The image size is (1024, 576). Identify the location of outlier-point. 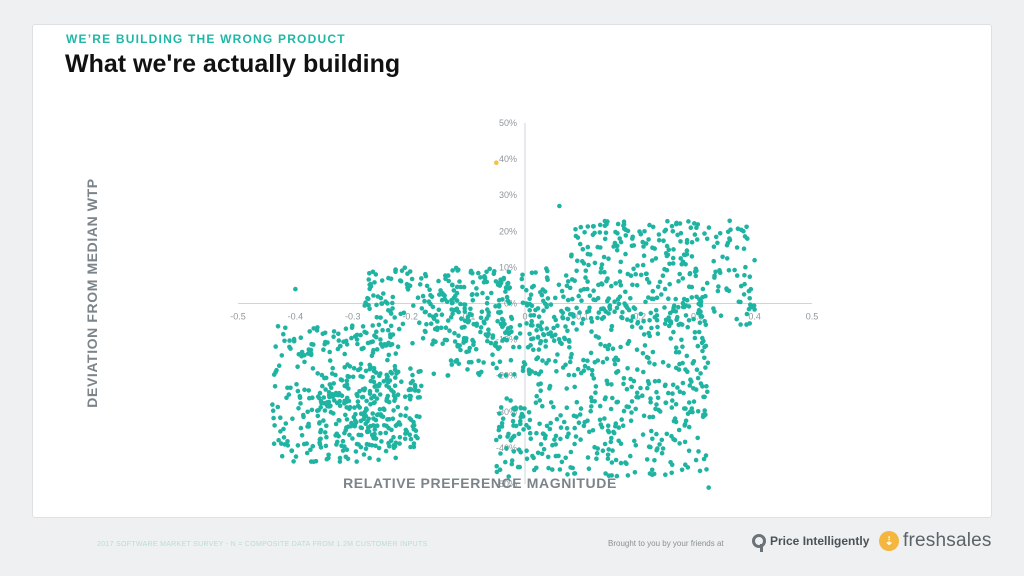
(754, 260).